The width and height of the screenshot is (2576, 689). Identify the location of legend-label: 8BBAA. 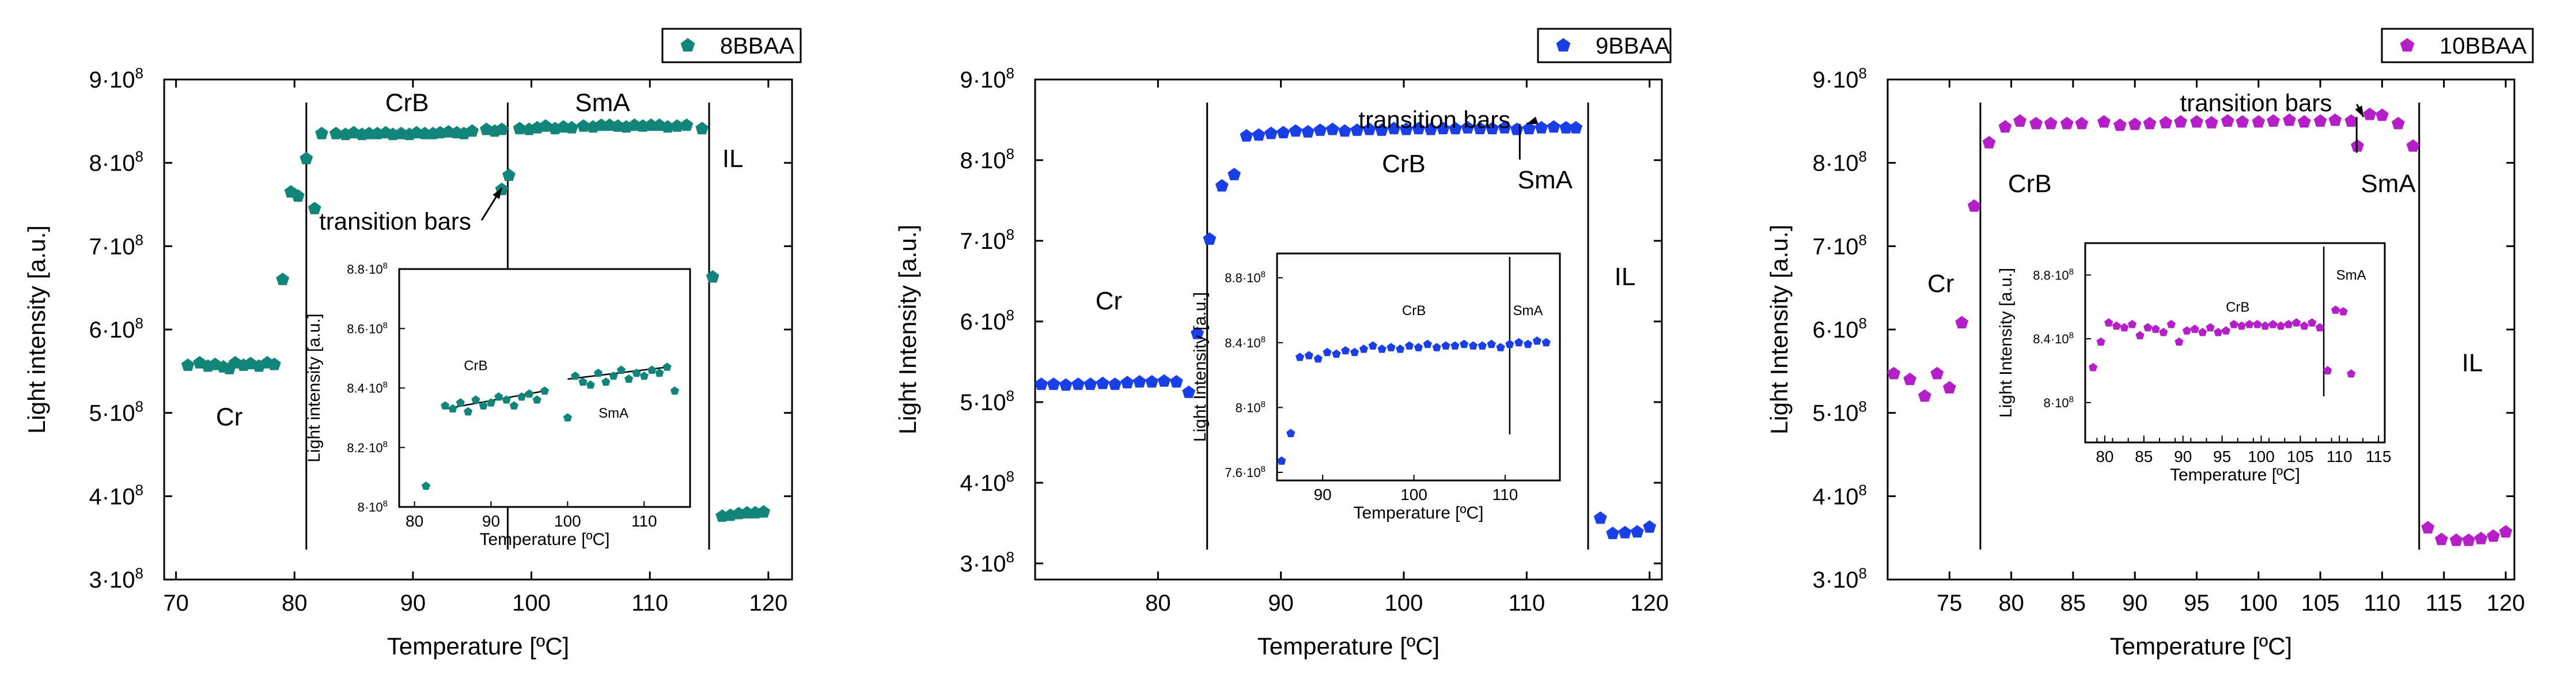
(757, 46).